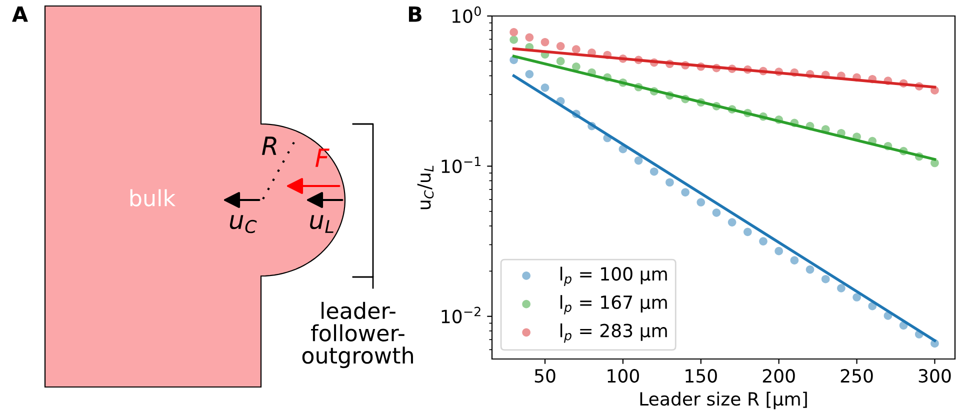 The height and width of the screenshot is (416, 961). I want to click on x-axis-title: Leader size R [μm], so click(723, 401).